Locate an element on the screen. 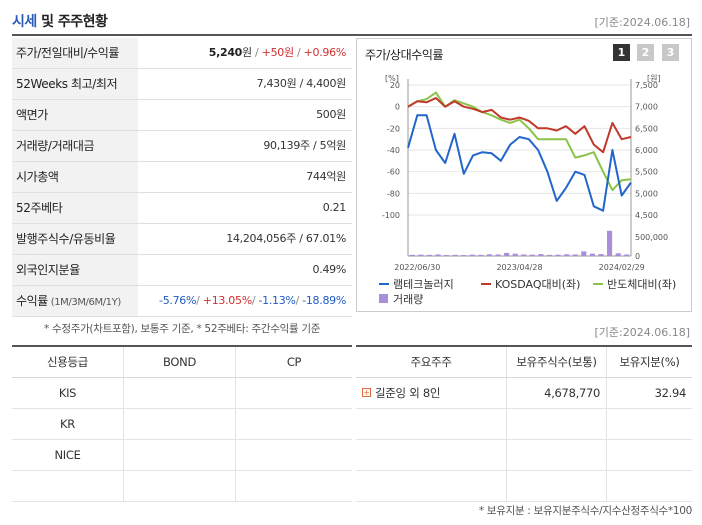  quote-label: 시가총액 is located at coordinates (75, 177).